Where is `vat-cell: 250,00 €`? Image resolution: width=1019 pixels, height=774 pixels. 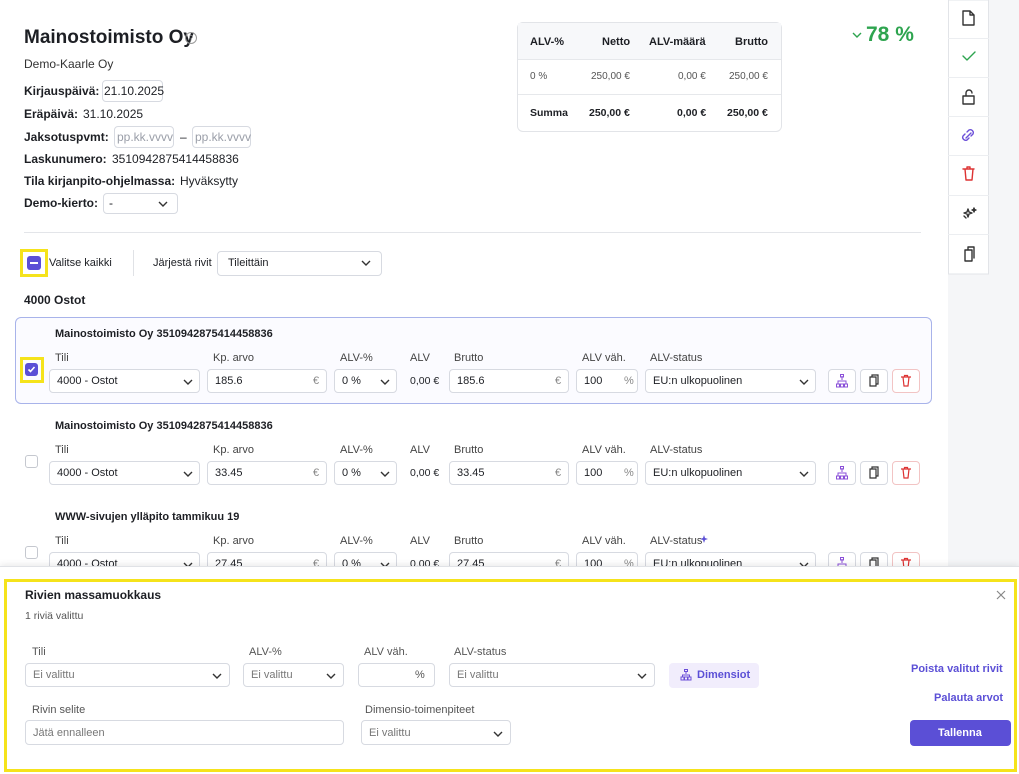 vat-cell: 250,00 € is located at coordinates (610, 76).